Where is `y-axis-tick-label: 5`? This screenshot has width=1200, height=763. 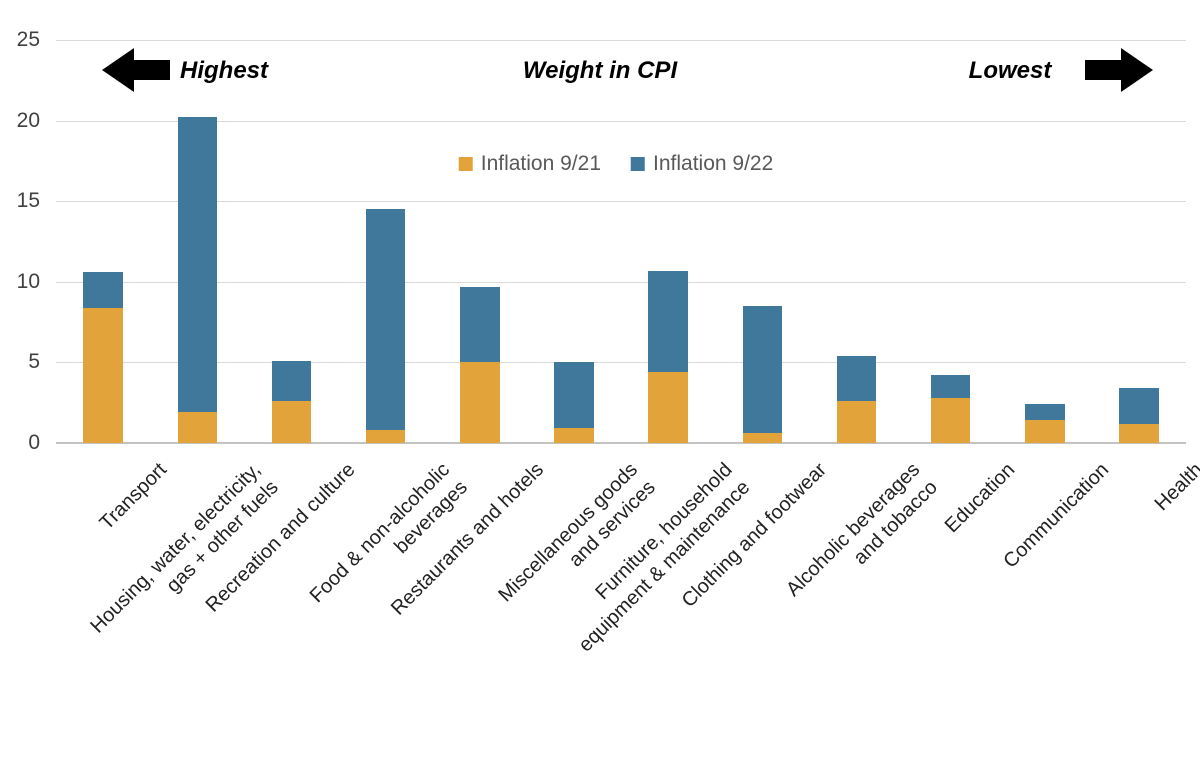
y-axis-tick-label: 5 is located at coordinates (34, 362).